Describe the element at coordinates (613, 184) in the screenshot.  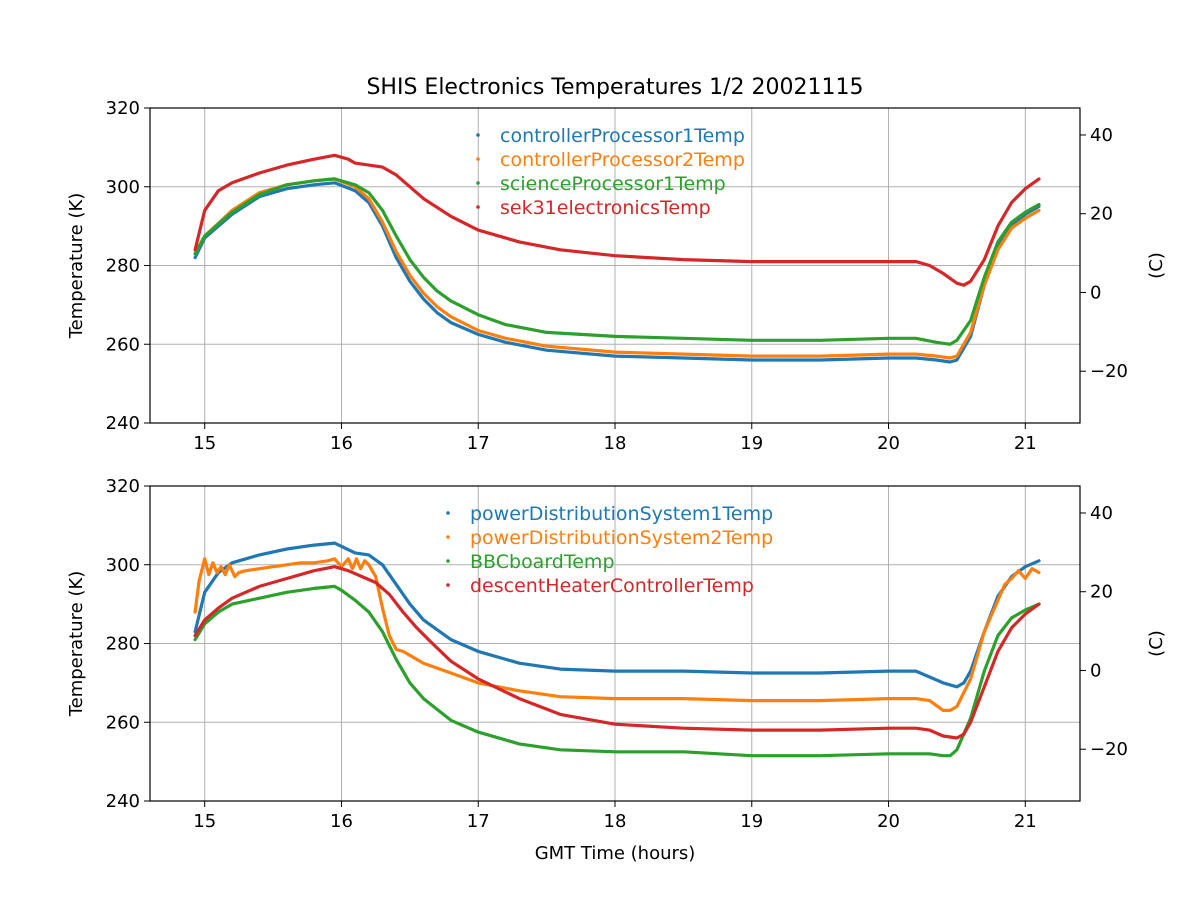
I see `legend-entry: scienceProcessor1Temp` at that location.